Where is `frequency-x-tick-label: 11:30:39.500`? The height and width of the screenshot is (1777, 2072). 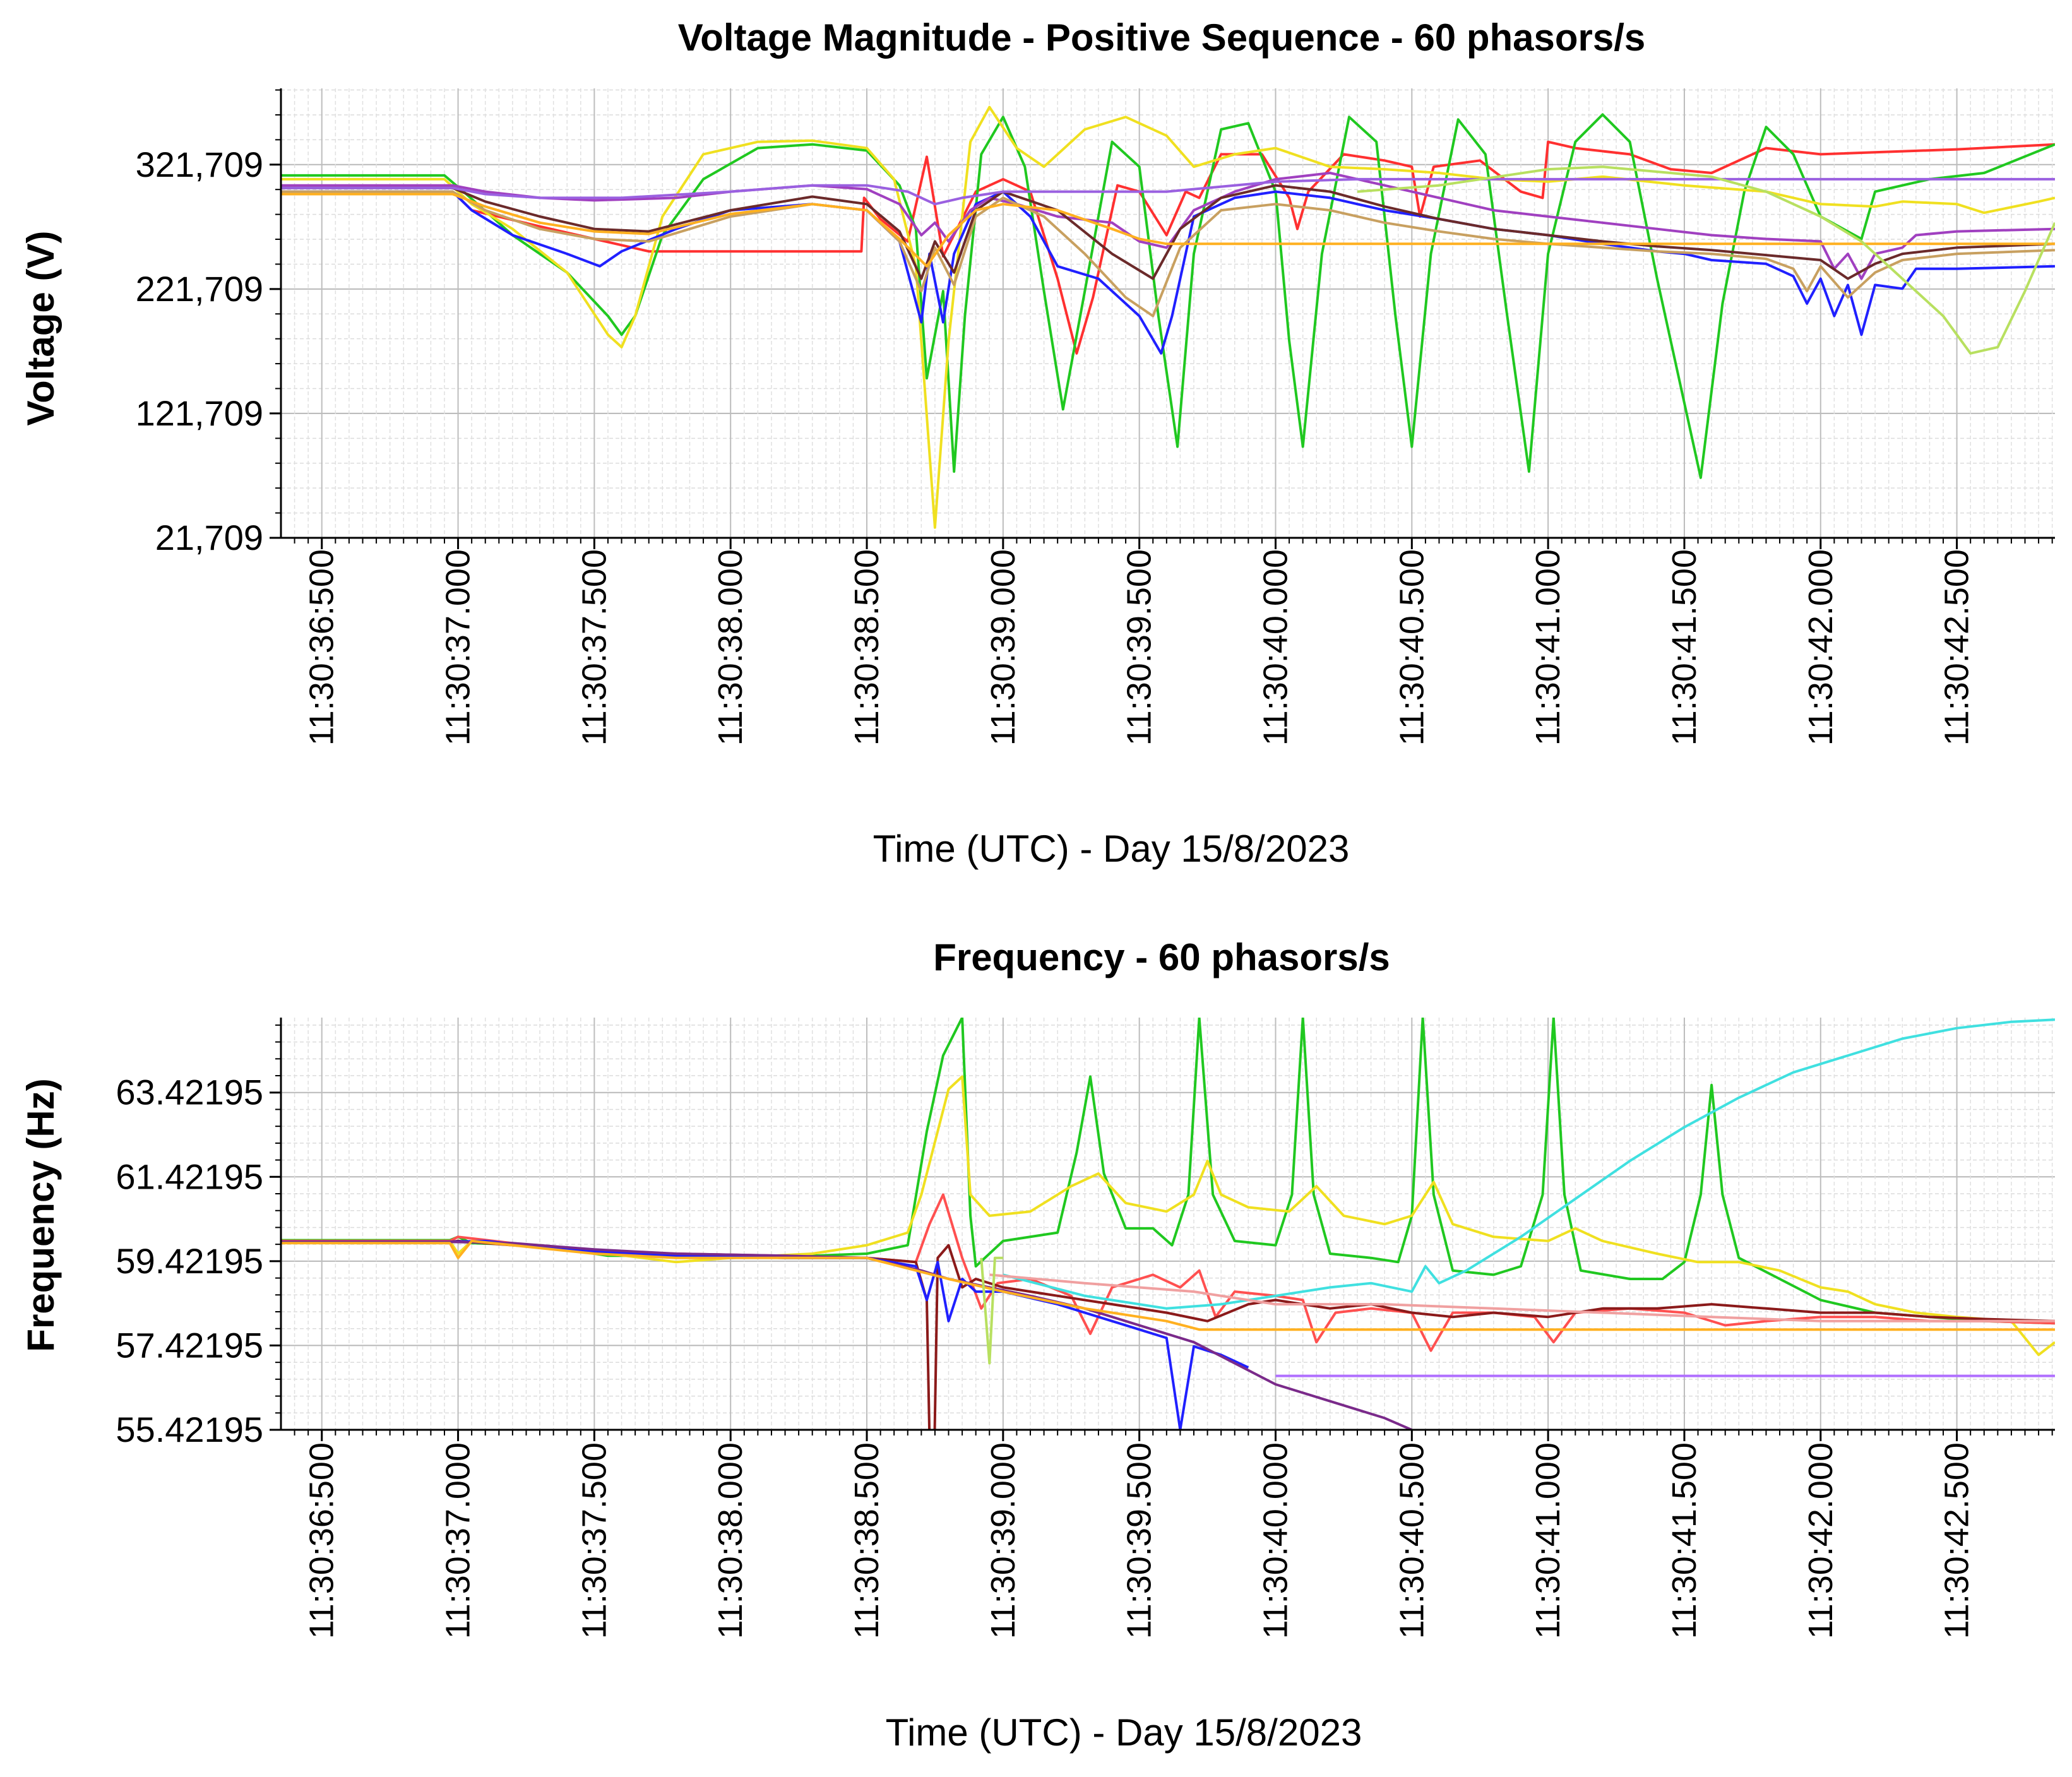
frequency-x-tick-label: 11:30:39.500 is located at coordinates (1139, 1540).